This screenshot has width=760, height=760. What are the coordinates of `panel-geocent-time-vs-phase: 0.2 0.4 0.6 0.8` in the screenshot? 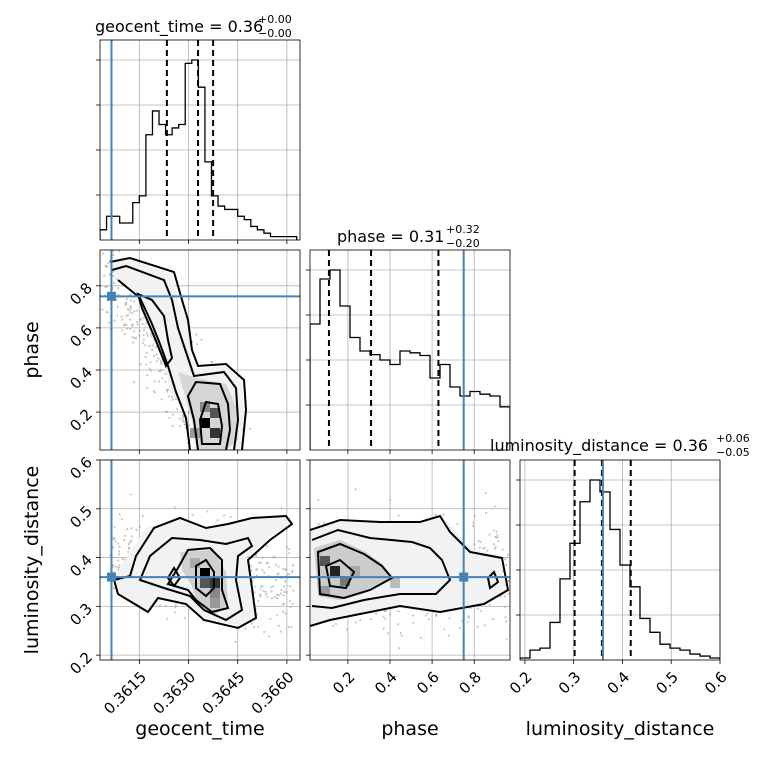 It's located at (183, 346).